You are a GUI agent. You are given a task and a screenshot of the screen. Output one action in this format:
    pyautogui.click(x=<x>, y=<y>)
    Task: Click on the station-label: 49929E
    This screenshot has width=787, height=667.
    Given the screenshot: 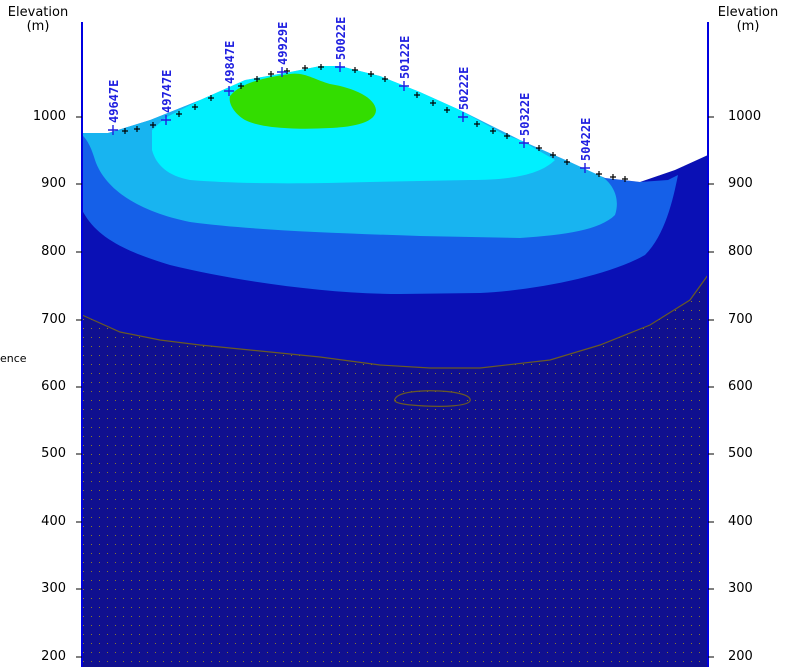 What is the action you would take?
    pyautogui.click(x=283, y=43)
    